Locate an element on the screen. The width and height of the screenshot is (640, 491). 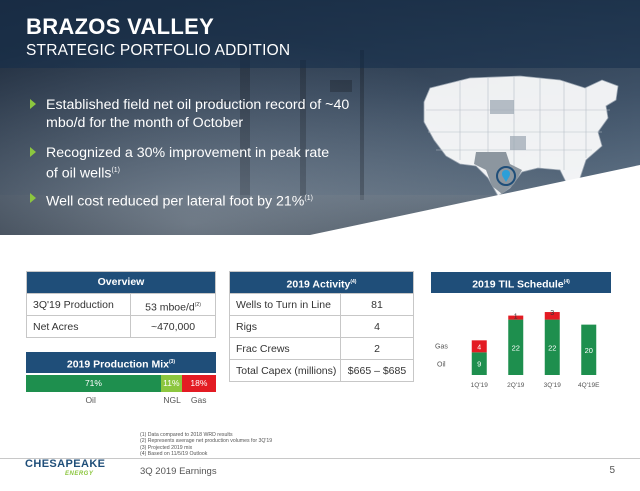
til-schedule-header: 2019 TIL Schedule(4) is located at coordinates (521, 282).